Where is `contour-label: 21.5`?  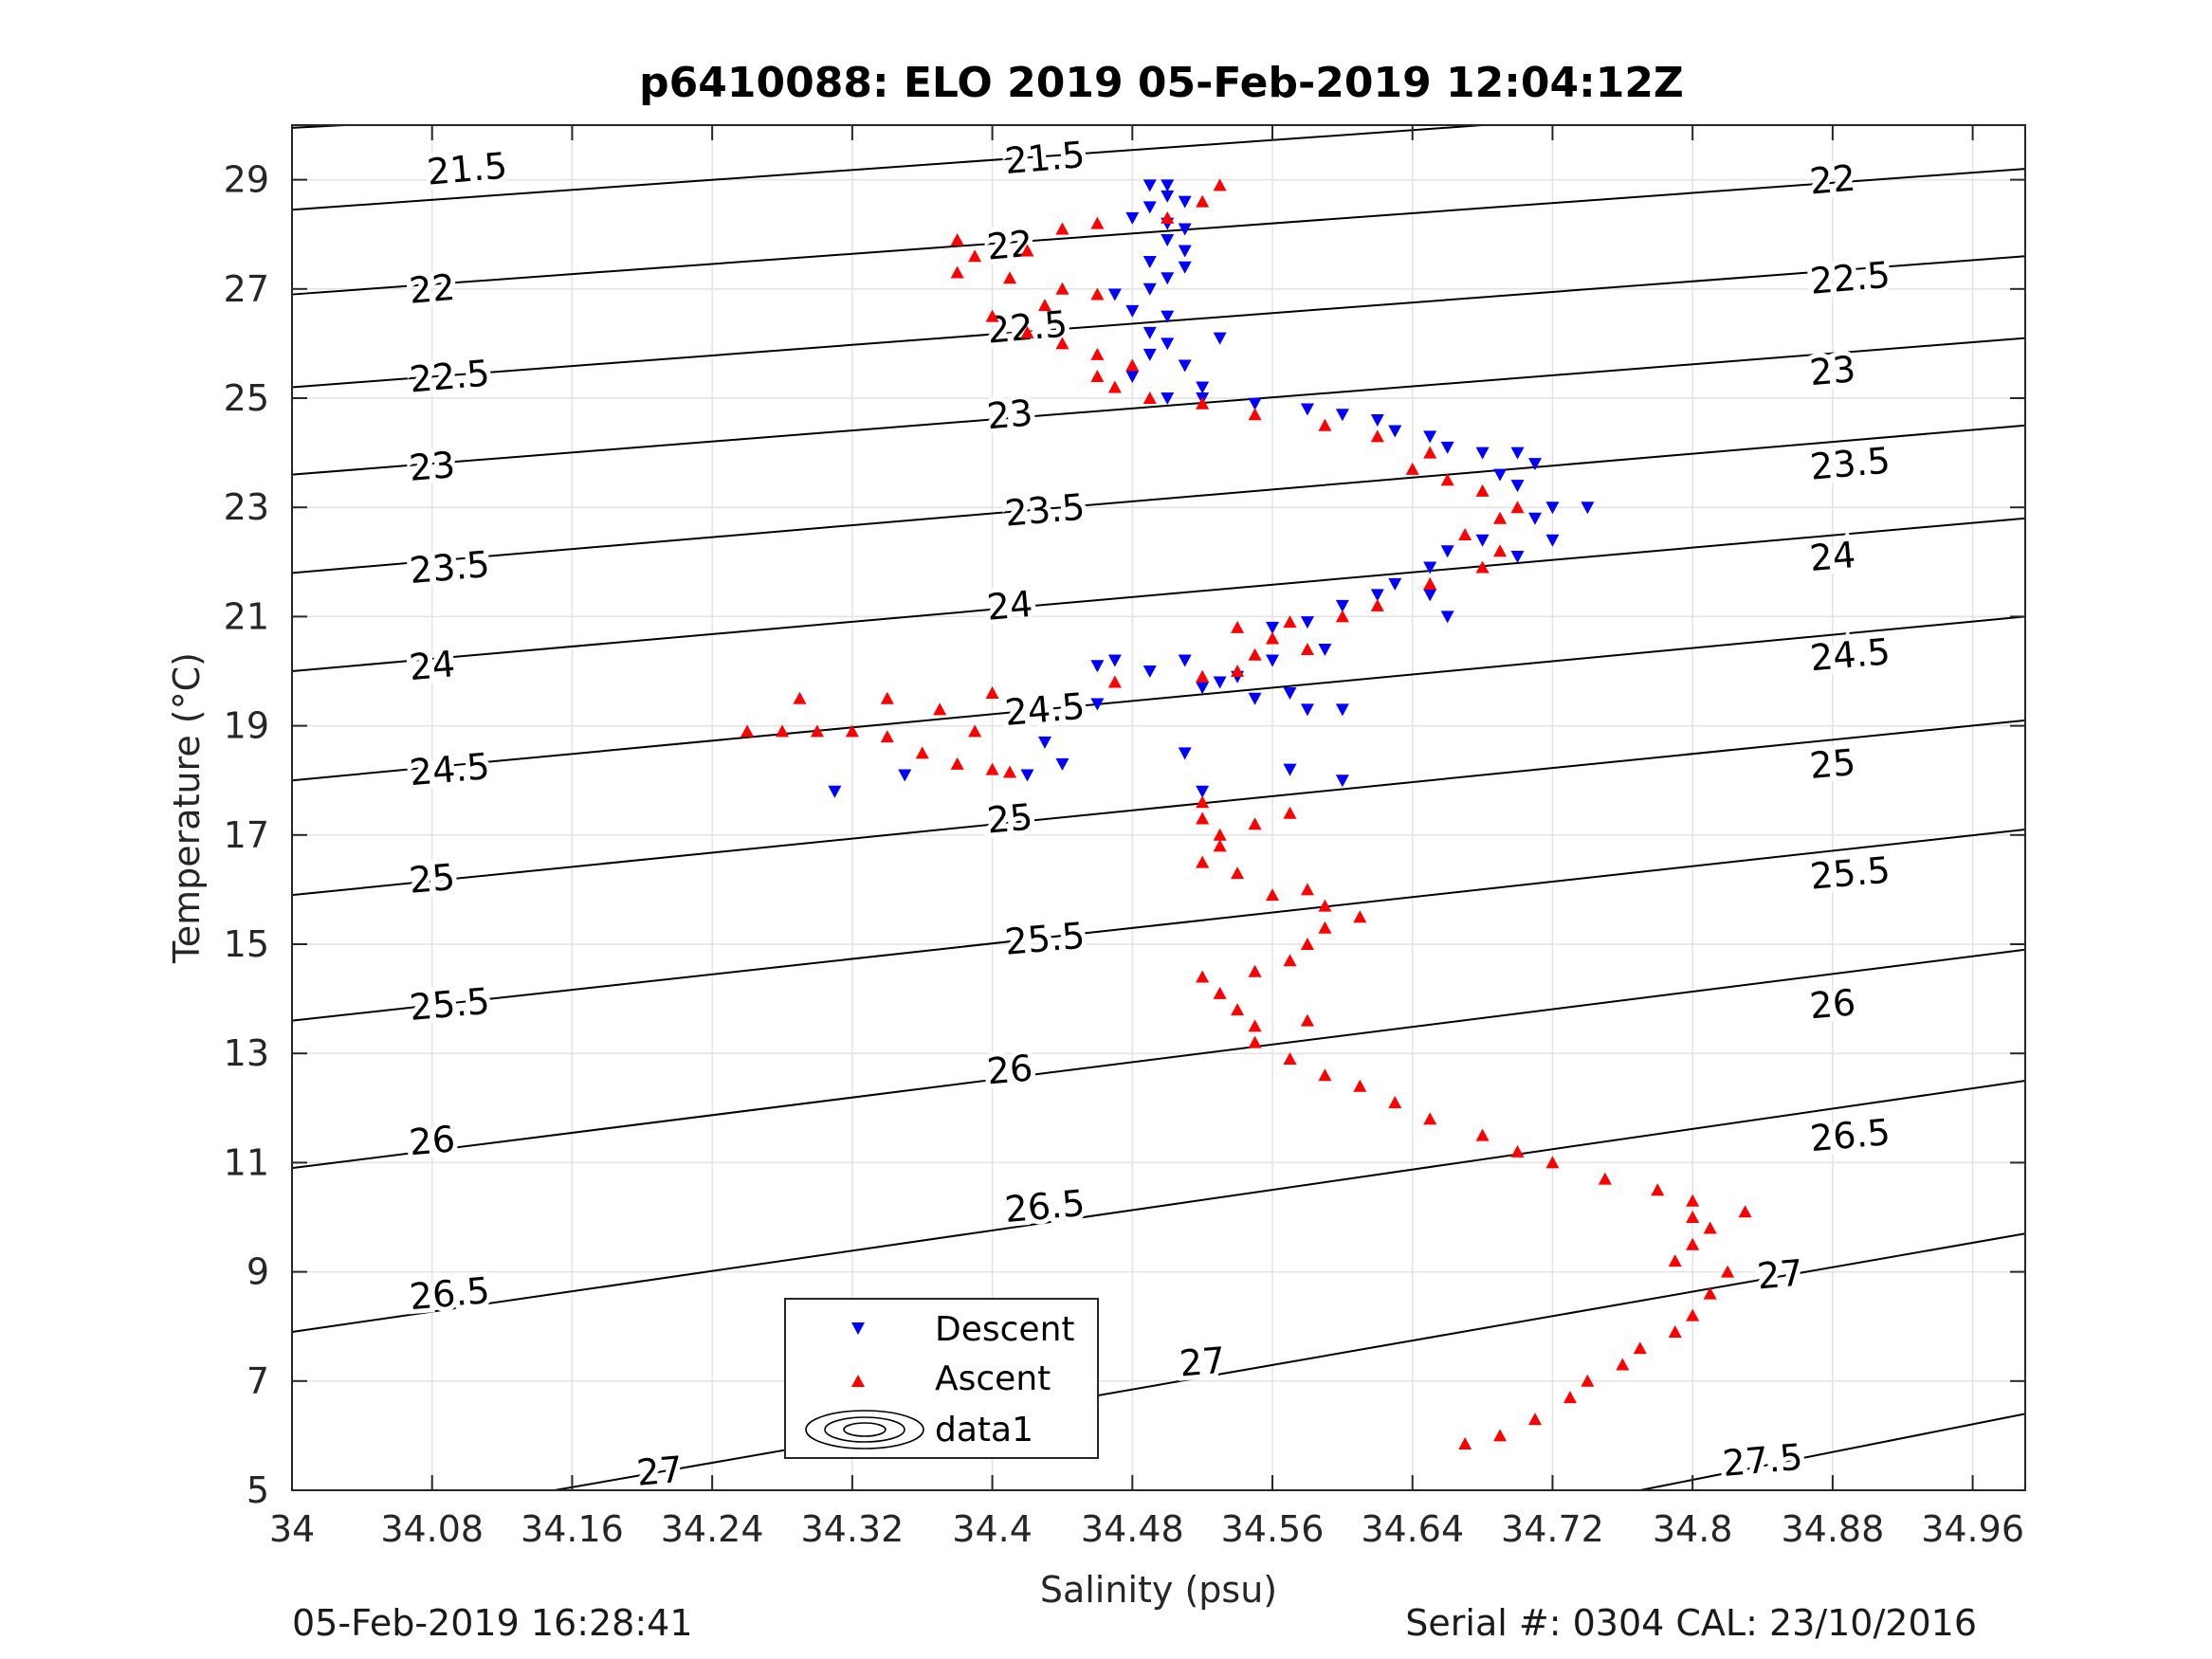
contour-label: 21.5 is located at coordinates (1045, 158).